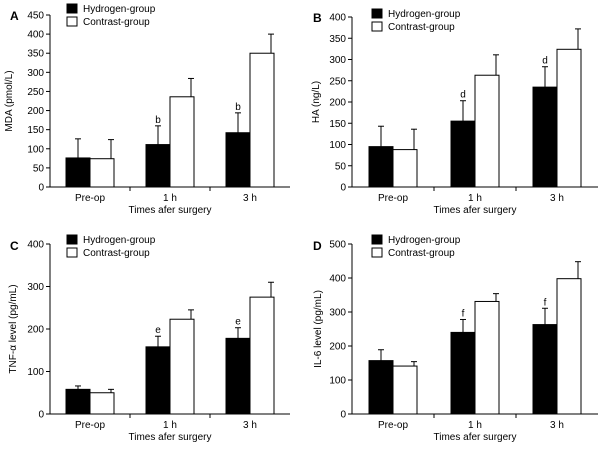 This screenshot has width=613, height=454. Describe the element at coordinates (317, 246) in the screenshot. I see `panel-label: D` at that location.